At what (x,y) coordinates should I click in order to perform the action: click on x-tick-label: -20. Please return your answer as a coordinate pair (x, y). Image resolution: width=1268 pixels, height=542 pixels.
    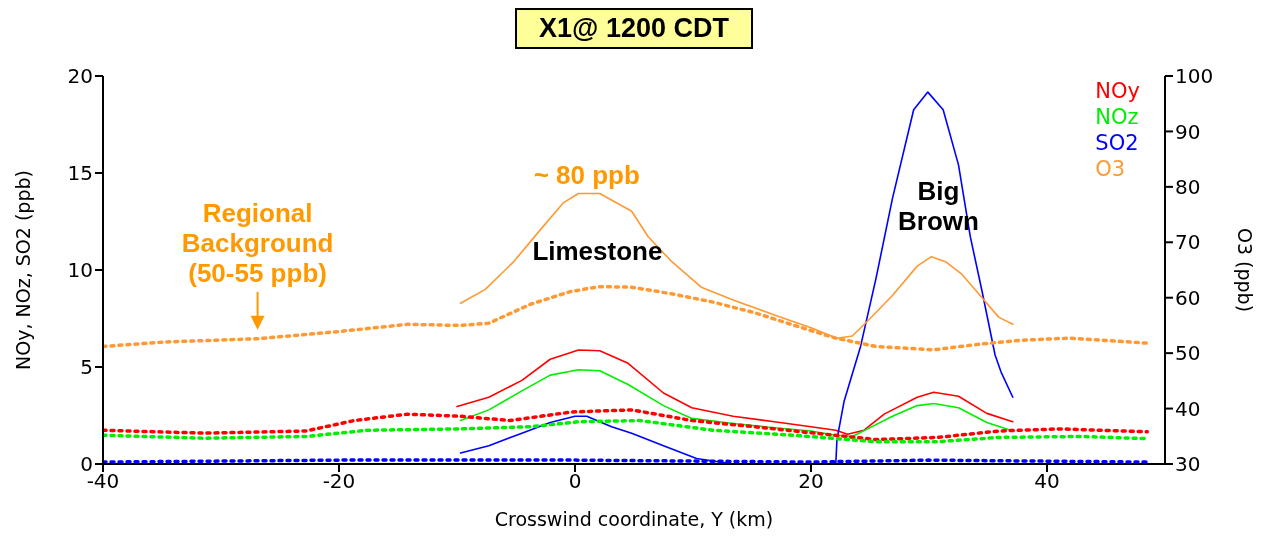
    Looking at the image, I should click on (339, 481).